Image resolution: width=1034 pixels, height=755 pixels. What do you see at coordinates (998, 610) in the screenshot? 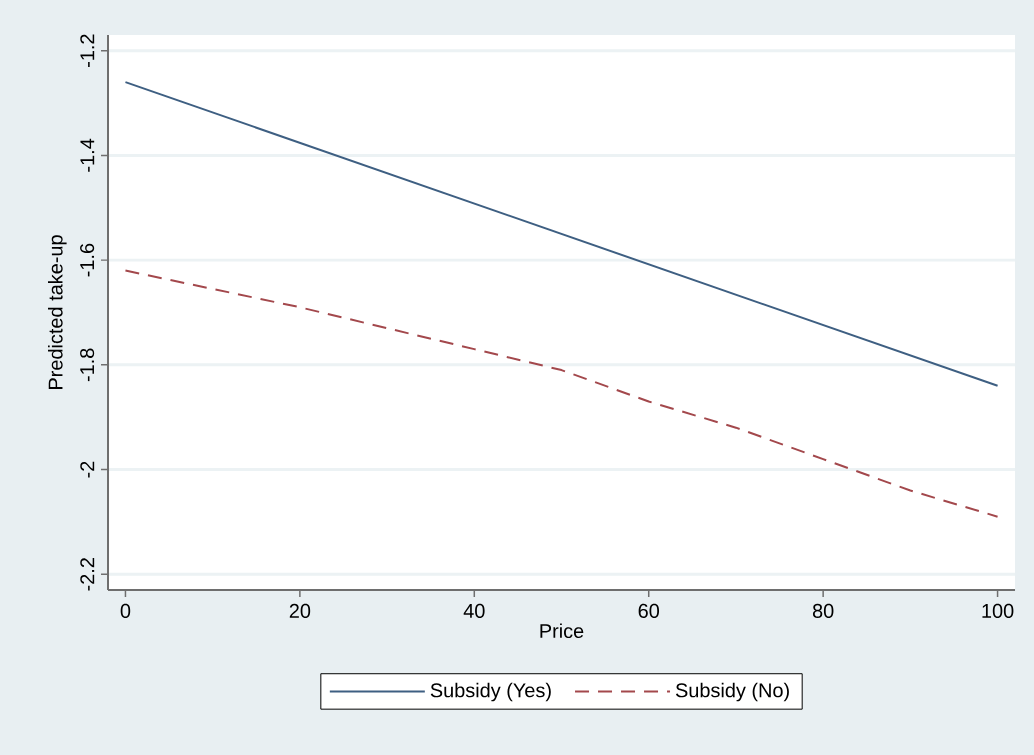
I see `x-tick-label: 100` at bounding box center [998, 610].